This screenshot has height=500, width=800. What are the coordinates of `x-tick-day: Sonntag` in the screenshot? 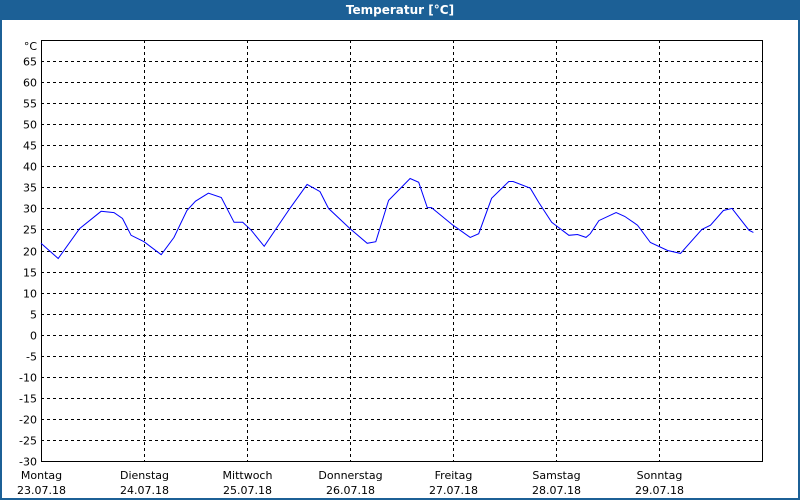 It's located at (660, 475).